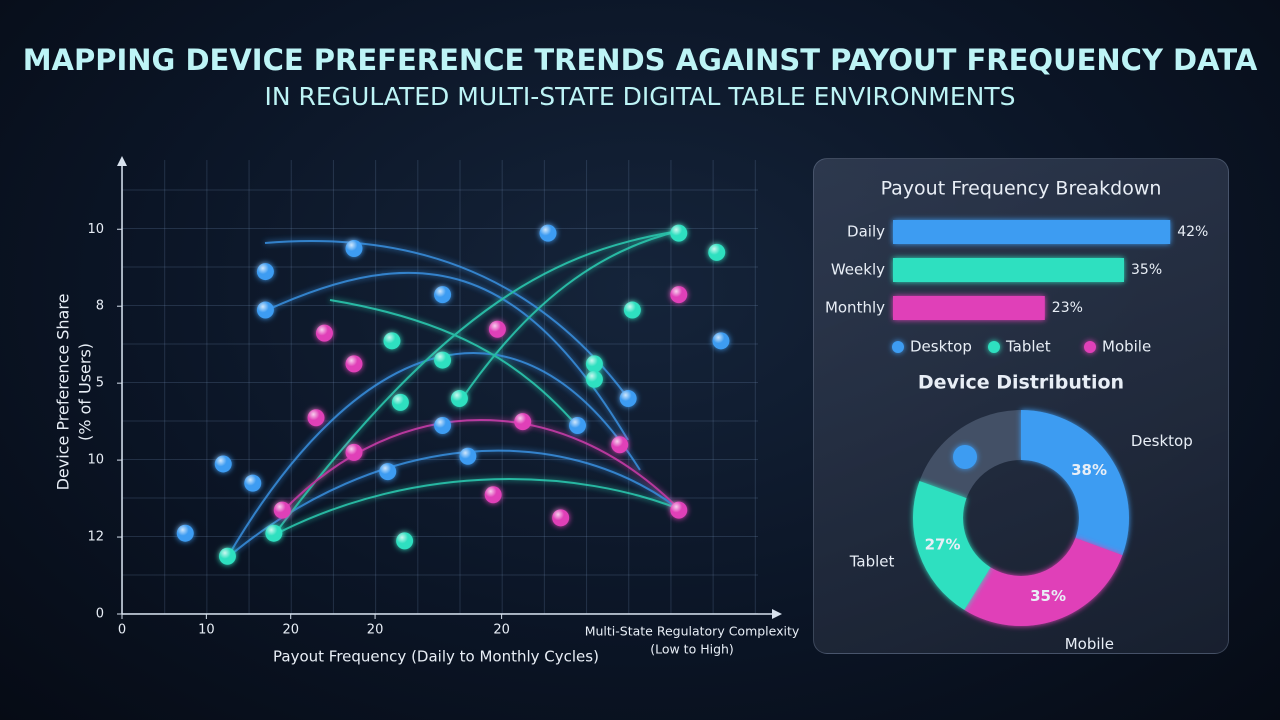  What do you see at coordinates (95, 537) in the screenshot?
I see `y-tick-label: 12` at bounding box center [95, 537].